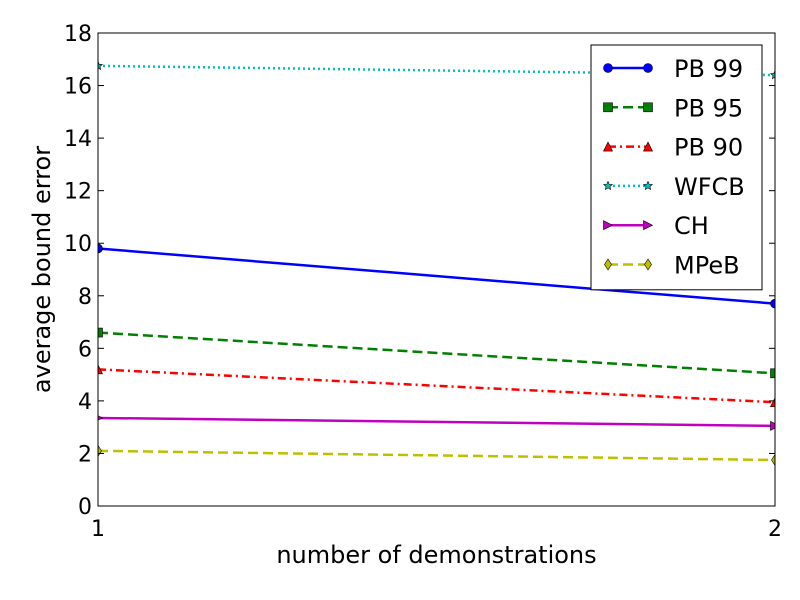 The width and height of the screenshot is (800, 600). Describe the element at coordinates (709, 187) in the screenshot. I see `legend-label-wfcb: WFCB` at that location.